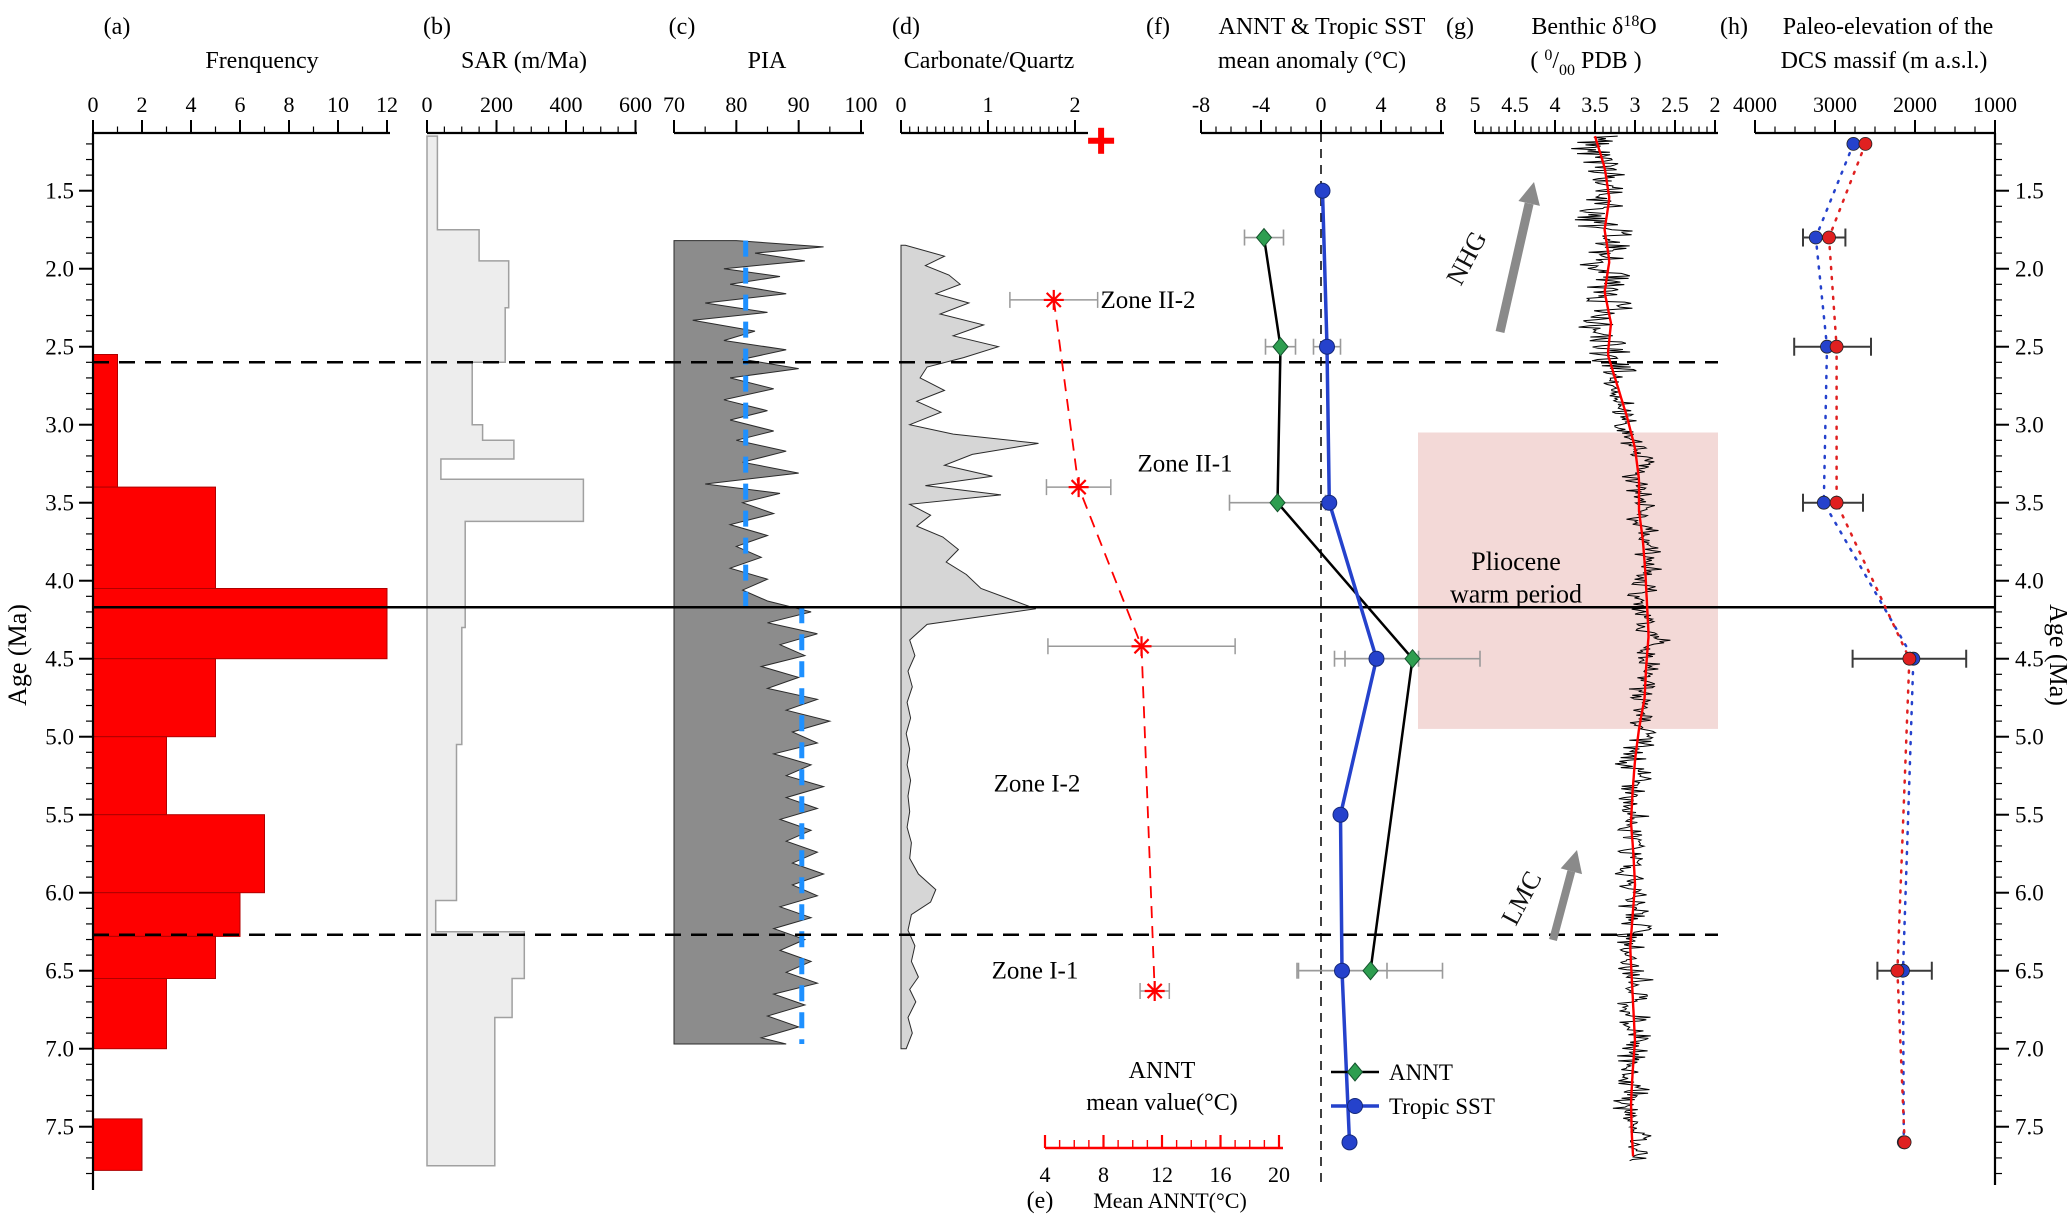  Describe the element at coordinates (767, 61) in the screenshot. I see `panel-c-title: PIA` at that location.